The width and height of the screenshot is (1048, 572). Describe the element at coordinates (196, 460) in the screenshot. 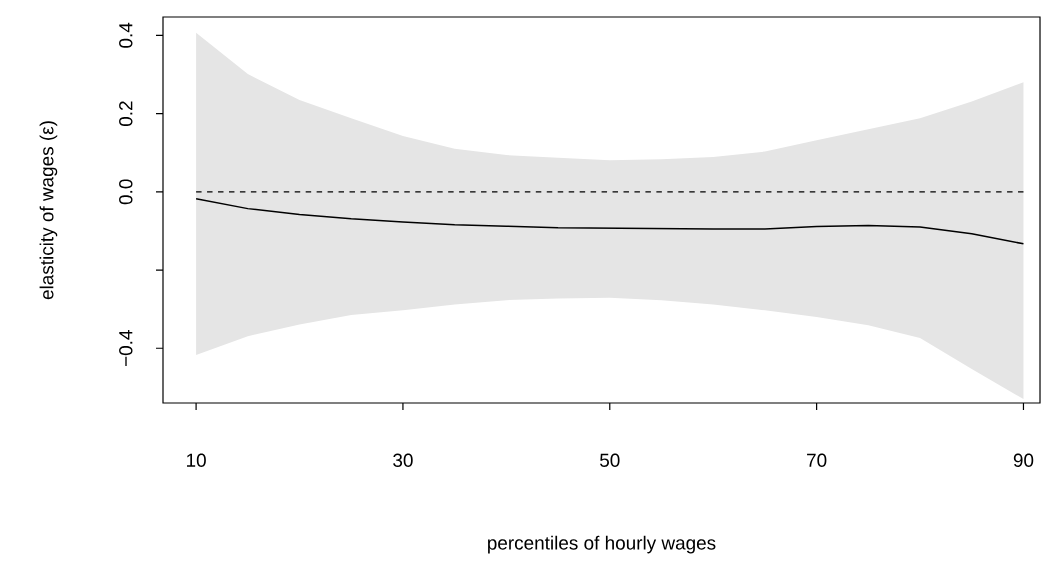

I see `x-tick-label: 10` at that location.